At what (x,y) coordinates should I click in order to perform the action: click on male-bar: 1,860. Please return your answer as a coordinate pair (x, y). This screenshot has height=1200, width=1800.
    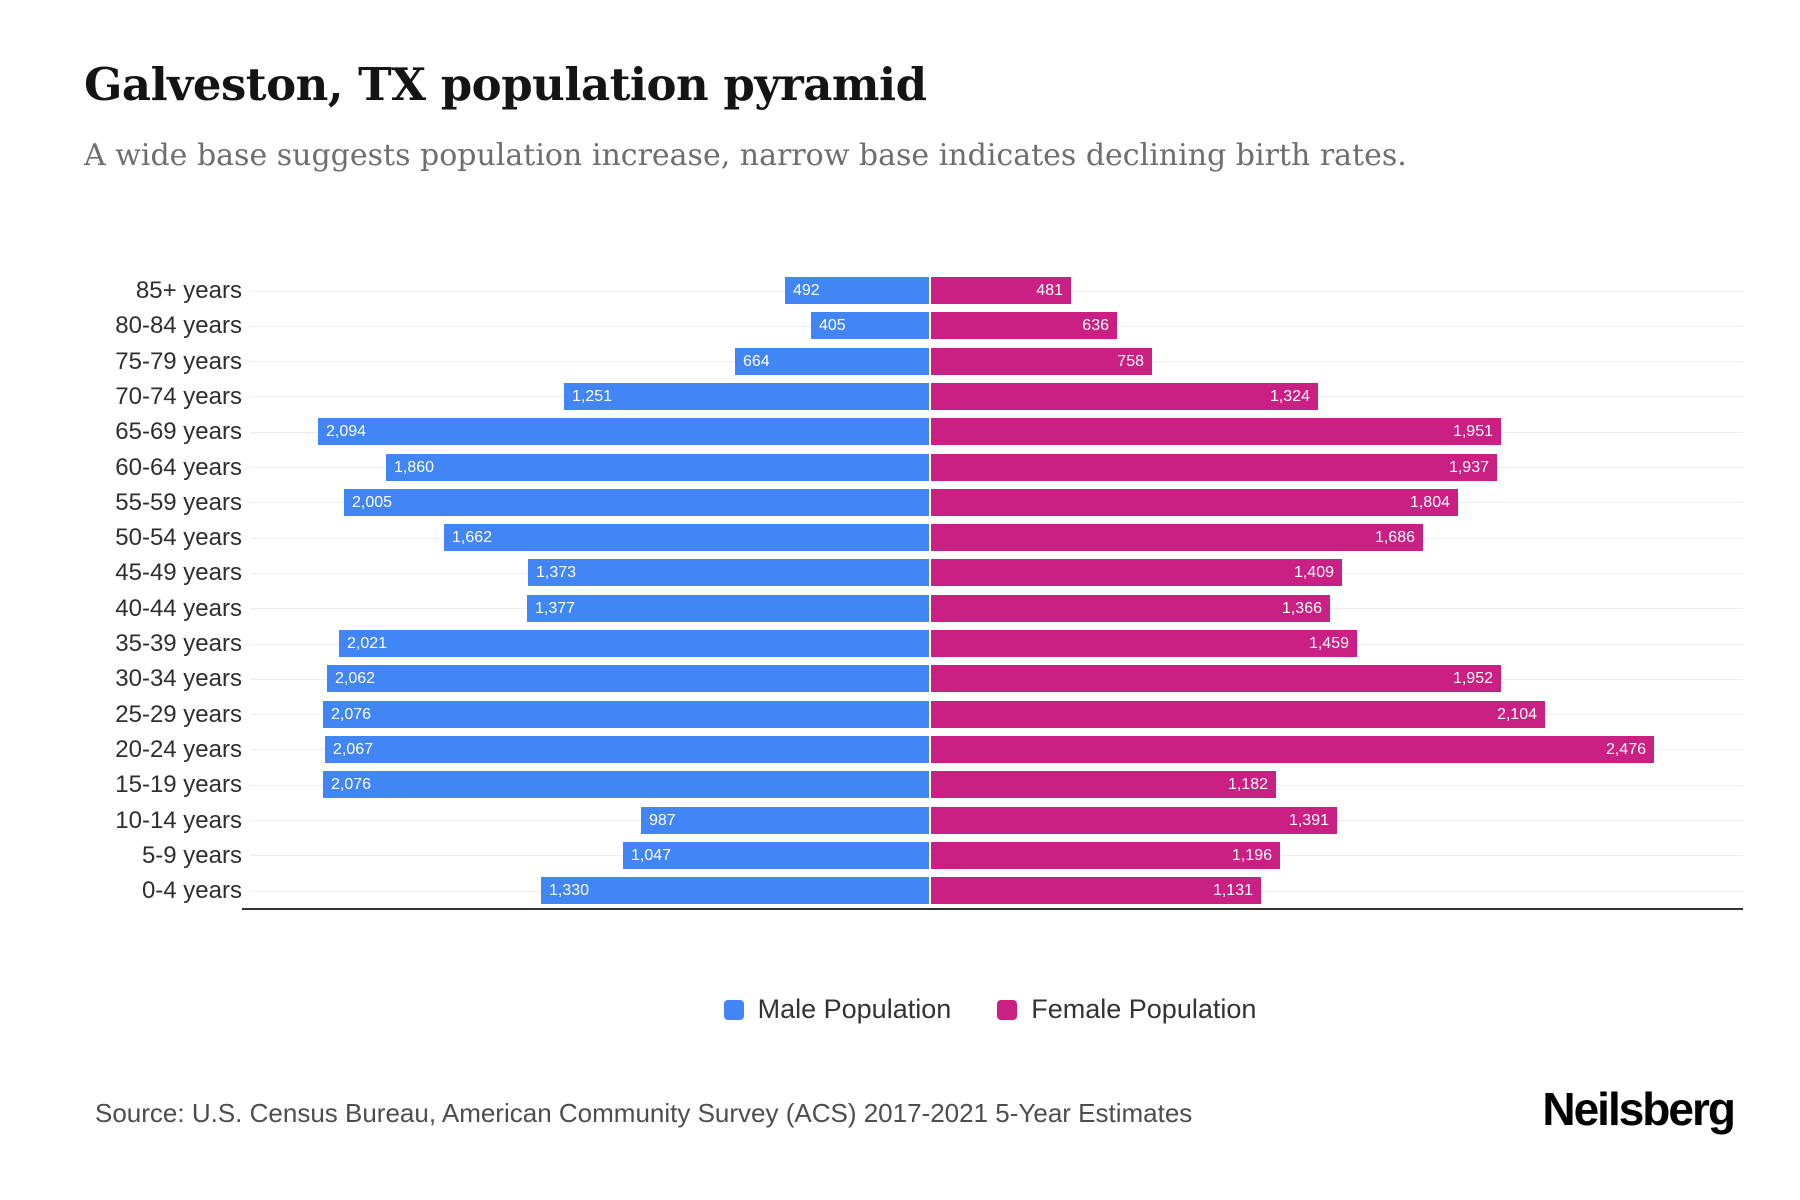
    Looking at the image, I should click on (657, 467).